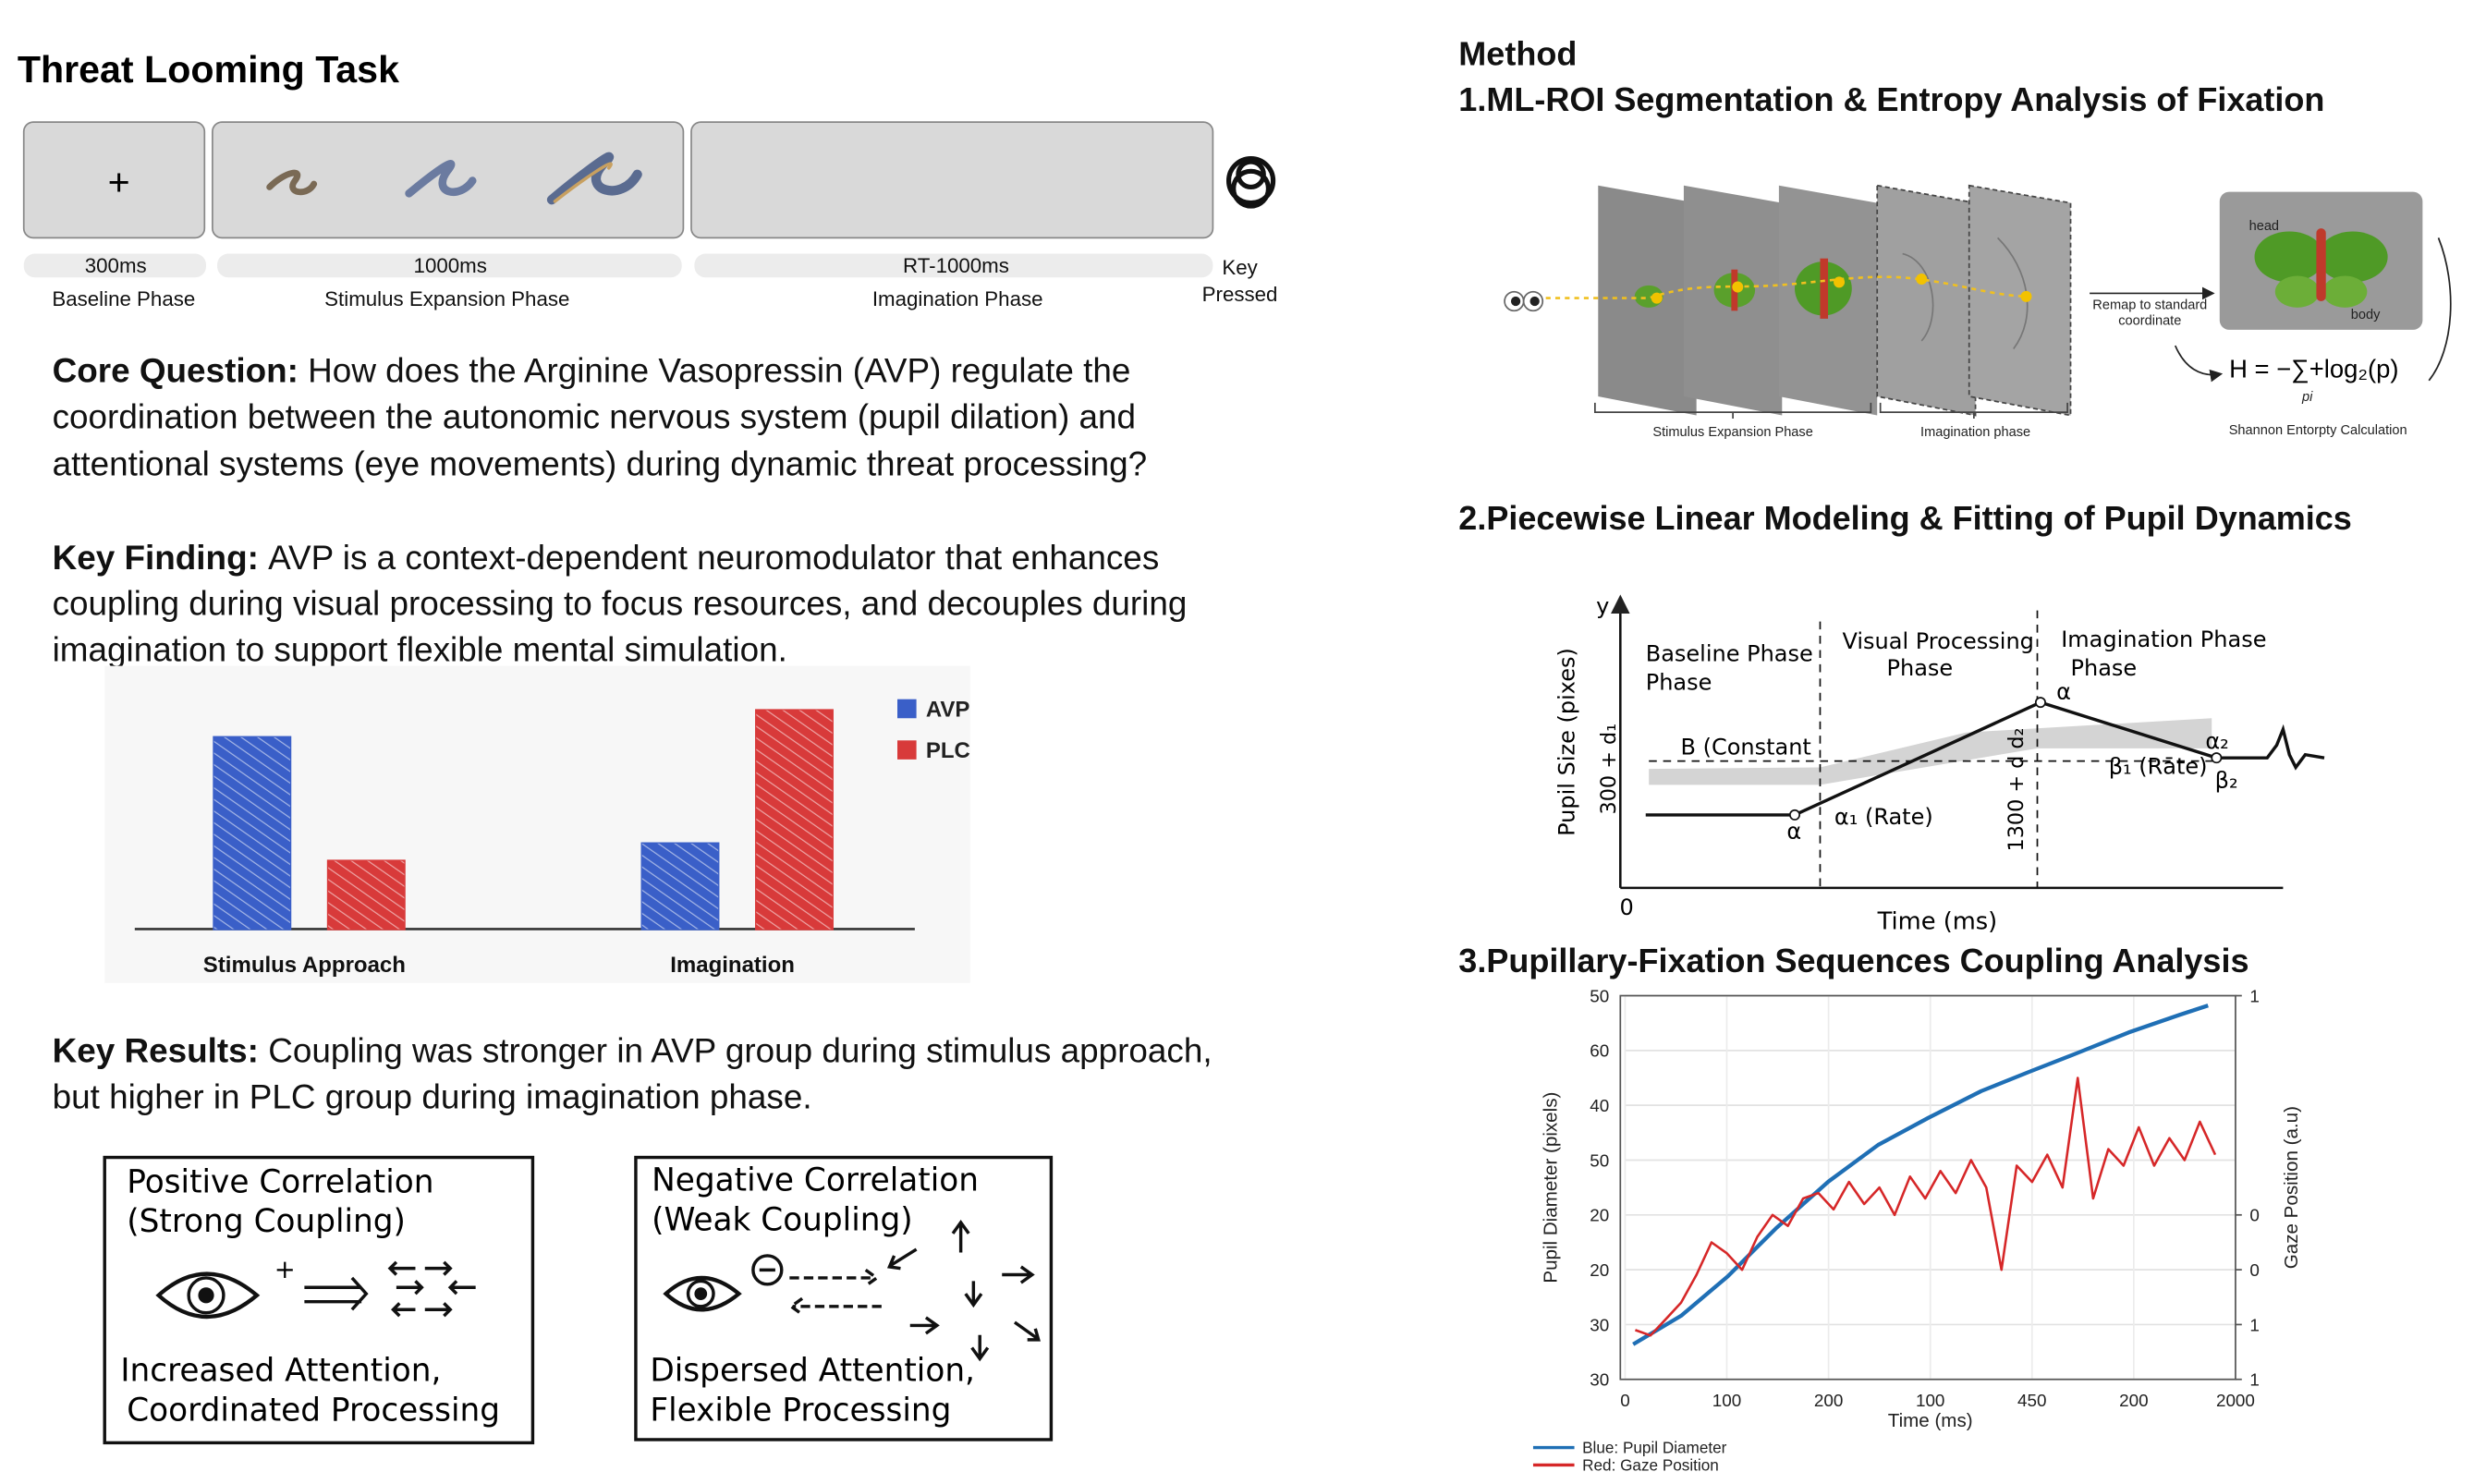  I want to click on formula: H = −∑+log₂(p), so click(2313, 368).